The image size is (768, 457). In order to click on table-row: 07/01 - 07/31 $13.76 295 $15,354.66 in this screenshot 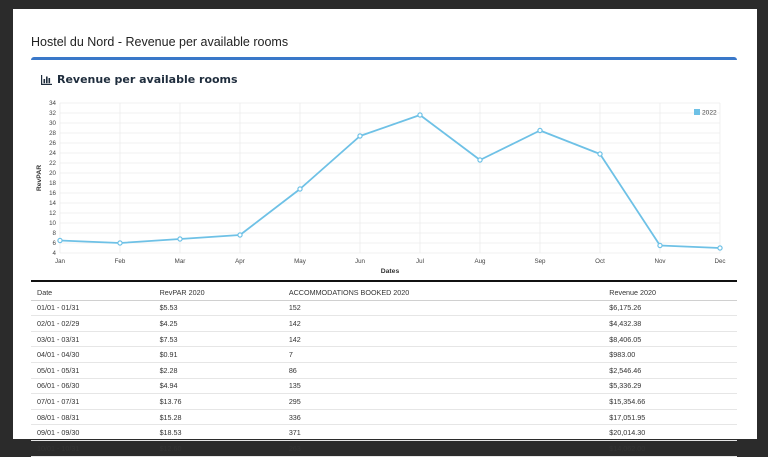, I will do `click(384, 401)`.